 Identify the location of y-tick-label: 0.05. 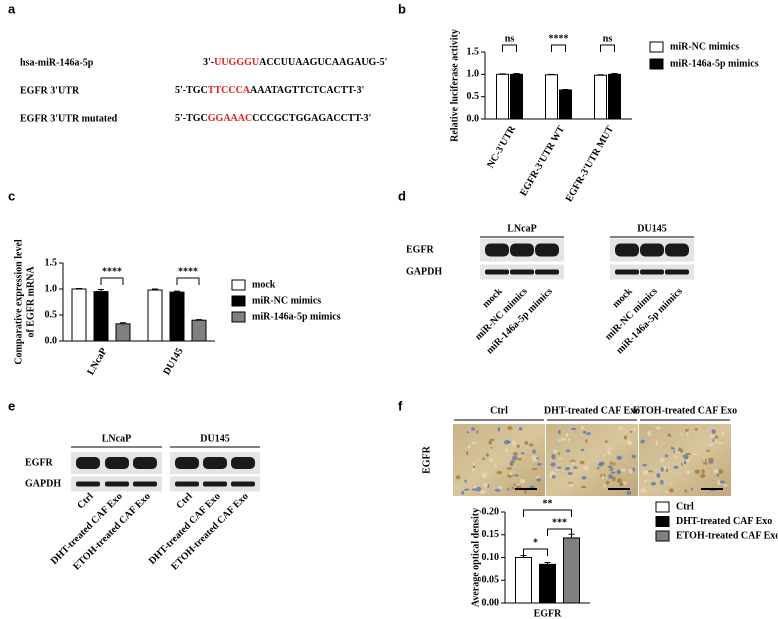
(491, 580).